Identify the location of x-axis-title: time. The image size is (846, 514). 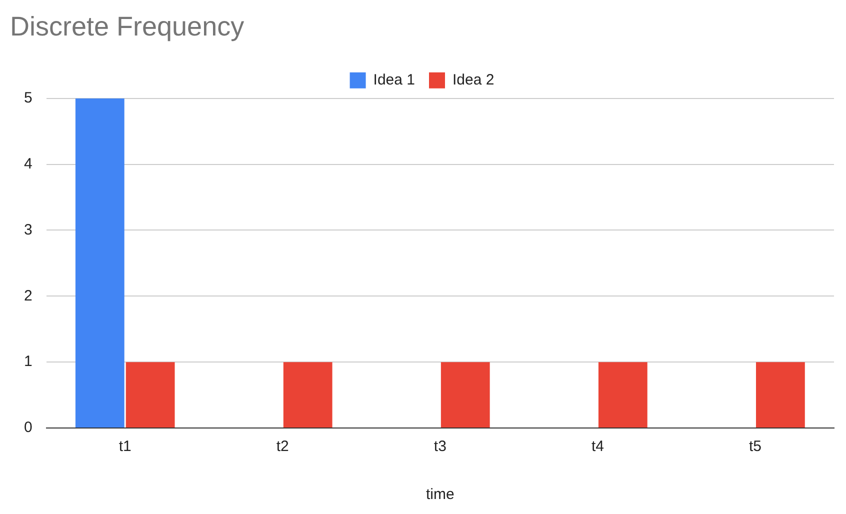
(440, 495).